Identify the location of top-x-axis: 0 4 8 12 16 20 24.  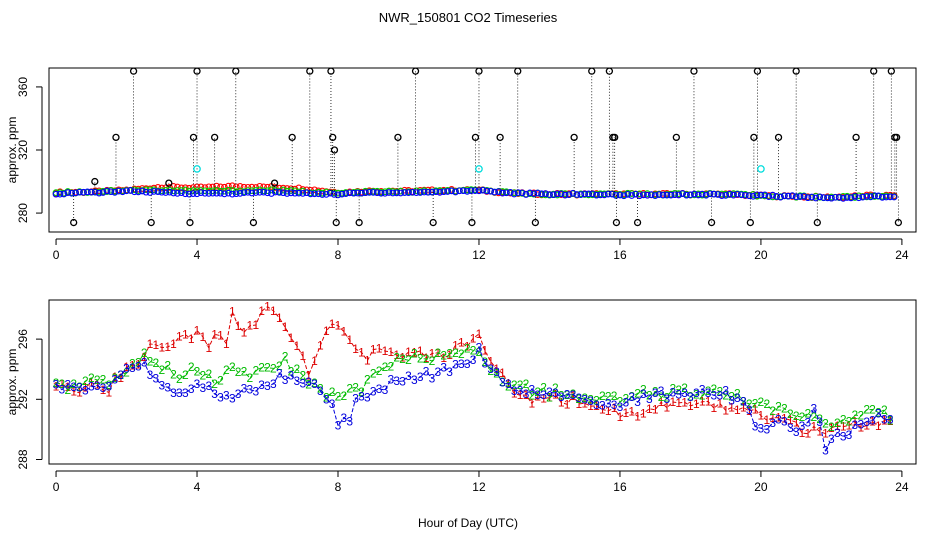
(481, 250).